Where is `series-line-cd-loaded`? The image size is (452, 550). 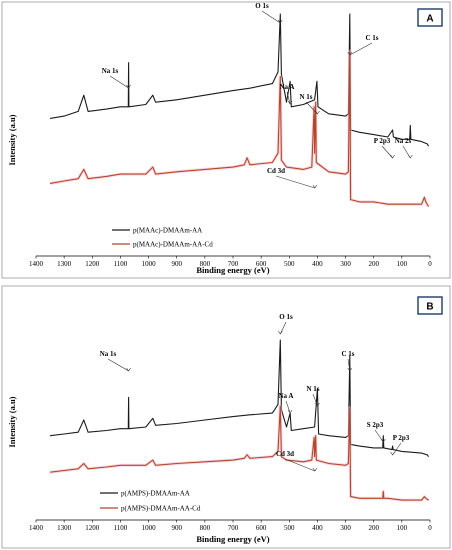 series-line-cd-loaded is located at coordinates (239, 453).